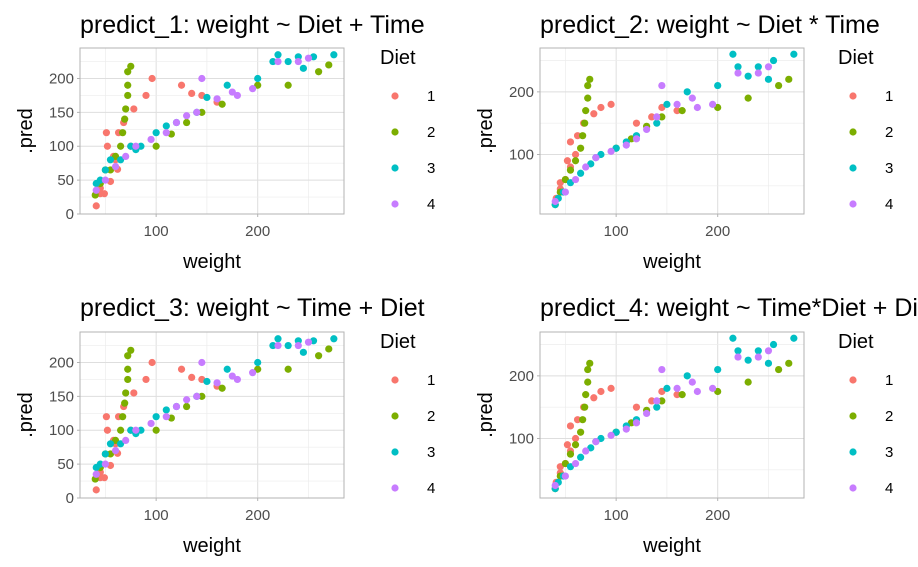 The image size is (918, 567). What do you see at coordinates (61, 78) in the screenshot?
I see `y-tick-label: 200` at bounding box center [61, 78].